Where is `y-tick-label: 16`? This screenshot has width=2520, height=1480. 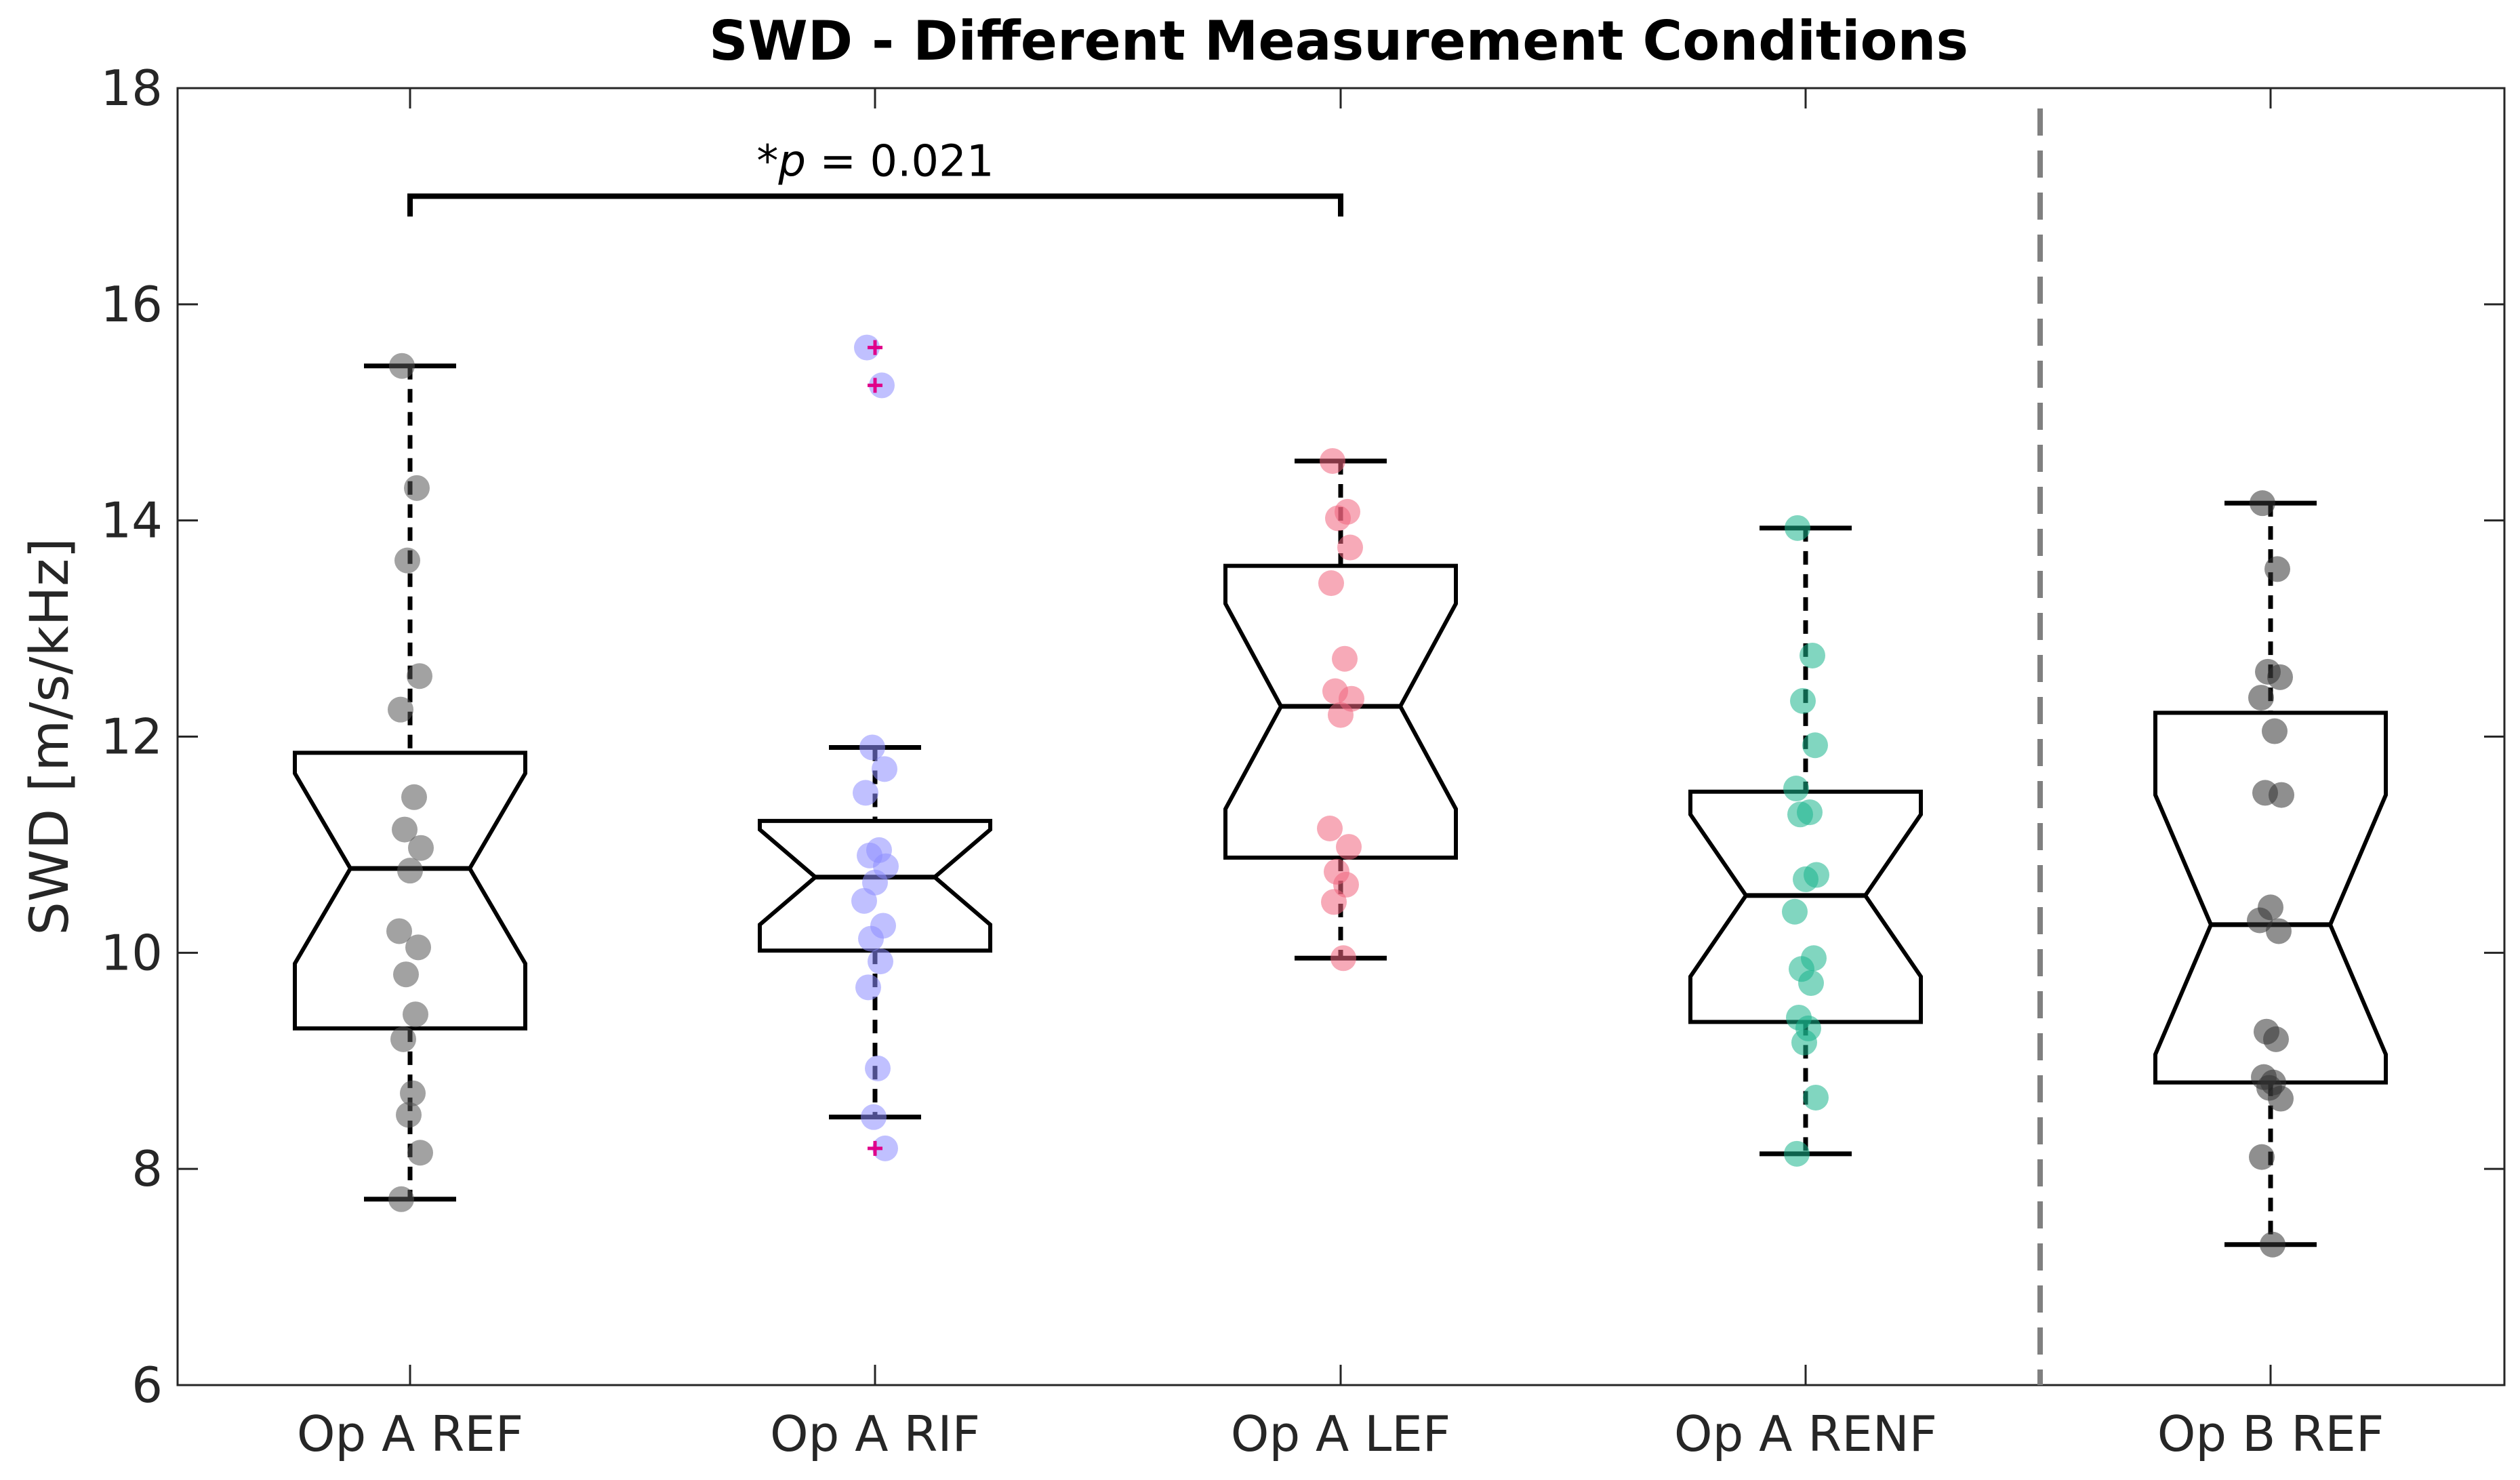
y-tick-label: 16 is located at coordinates (131, 304).